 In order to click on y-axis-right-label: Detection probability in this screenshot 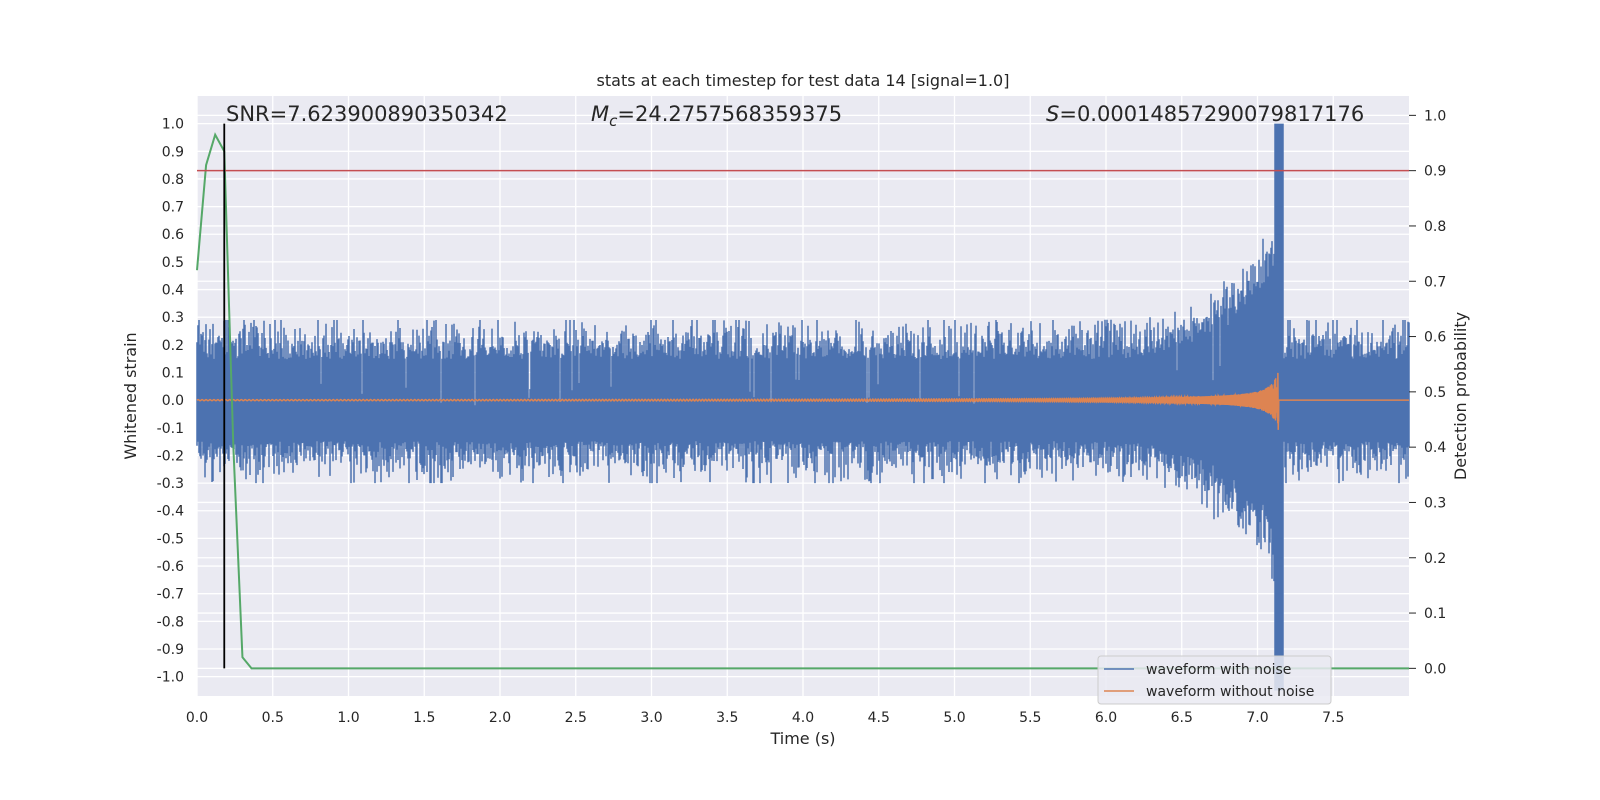, I will do `click(1460, 396)`.